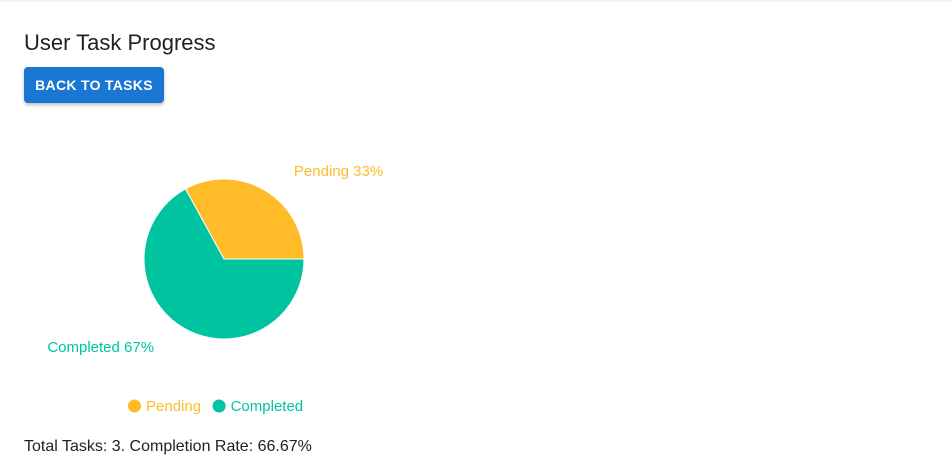  I want to click on pie-label-pending: Pending 33%, so click(338, 171).